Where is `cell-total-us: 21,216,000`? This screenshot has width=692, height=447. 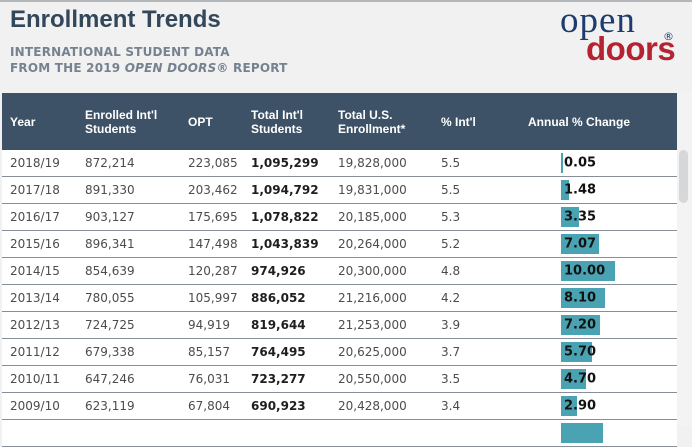
cell-total-us: 21,216,000 is located at coordinates (372, 298).